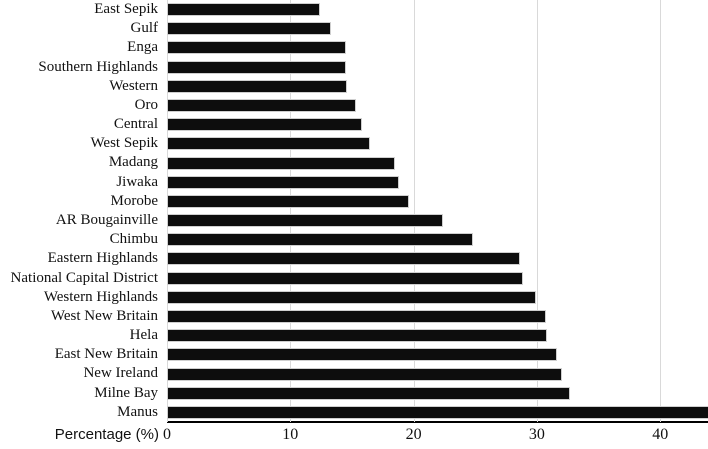 This screenshot has height=449, width=708. What do you see at coordinates (256, 48) in the screenshot?
I see `bar-enga` at bounding box center [256, 48].